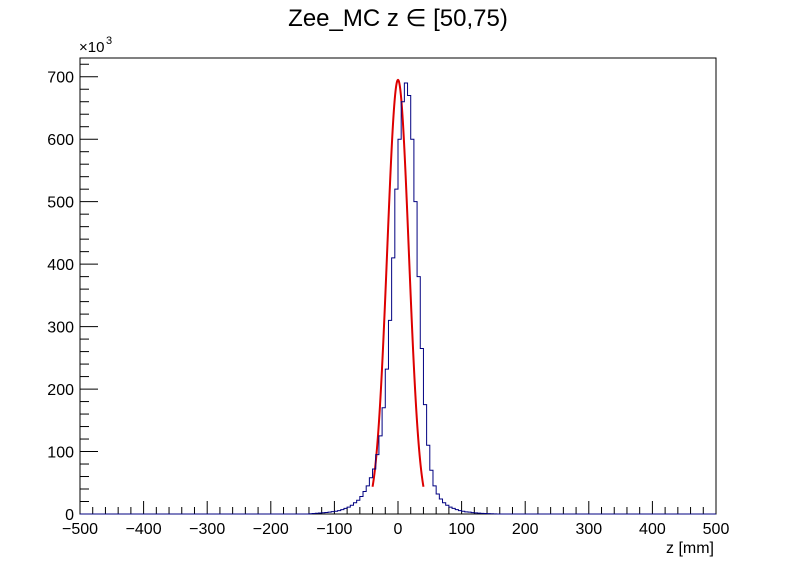 This screenshot has width=796, height=572. Describe the element at coordinates (398, 282) in the screenshot. I see `fit-curve` at that location.